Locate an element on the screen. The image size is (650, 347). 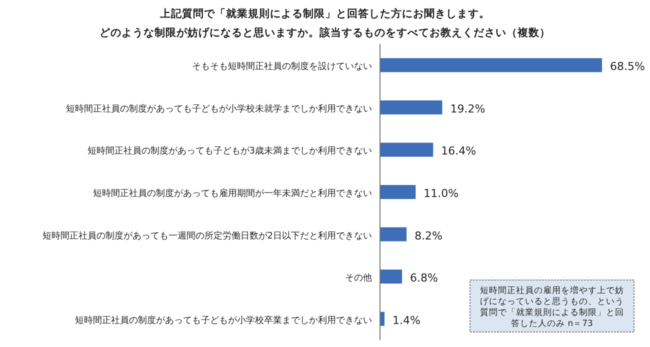
data-label: 11.0% is located at coordinates (441, 193).